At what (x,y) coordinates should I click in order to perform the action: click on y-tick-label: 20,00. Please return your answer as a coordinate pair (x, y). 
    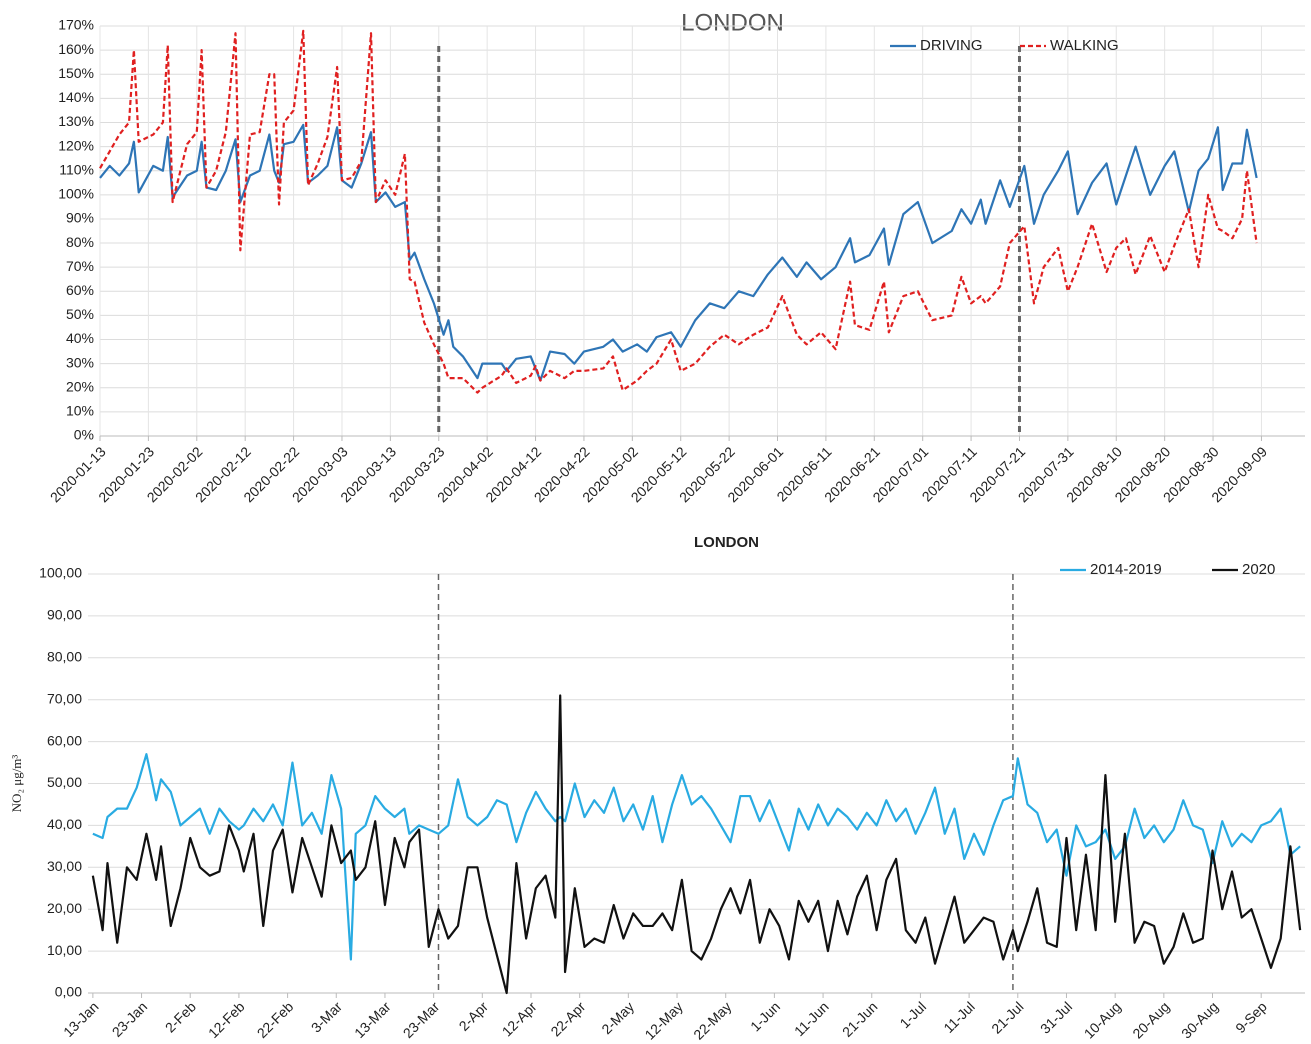
    Looking at the image, I should click on (64, 908).